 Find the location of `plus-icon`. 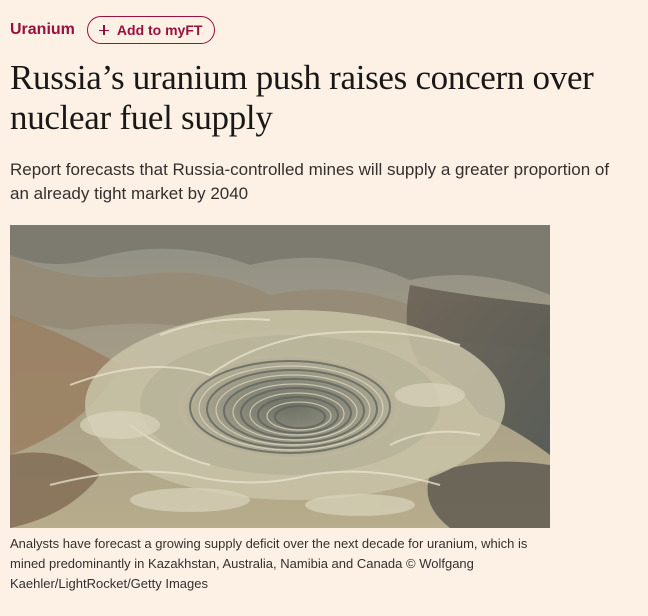

plus-icon is located at coordinates (103, 30).